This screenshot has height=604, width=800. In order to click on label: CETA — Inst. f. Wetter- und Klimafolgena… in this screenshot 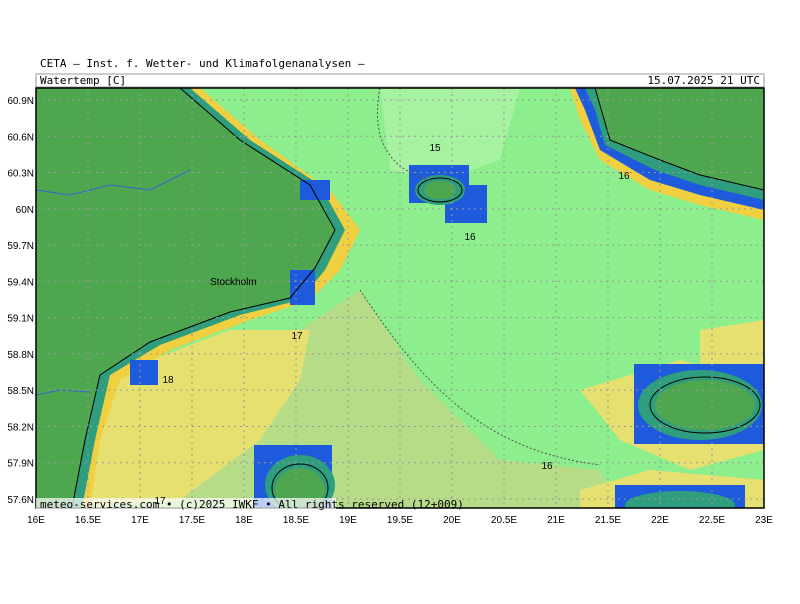, I will do `click(202, 63)`.